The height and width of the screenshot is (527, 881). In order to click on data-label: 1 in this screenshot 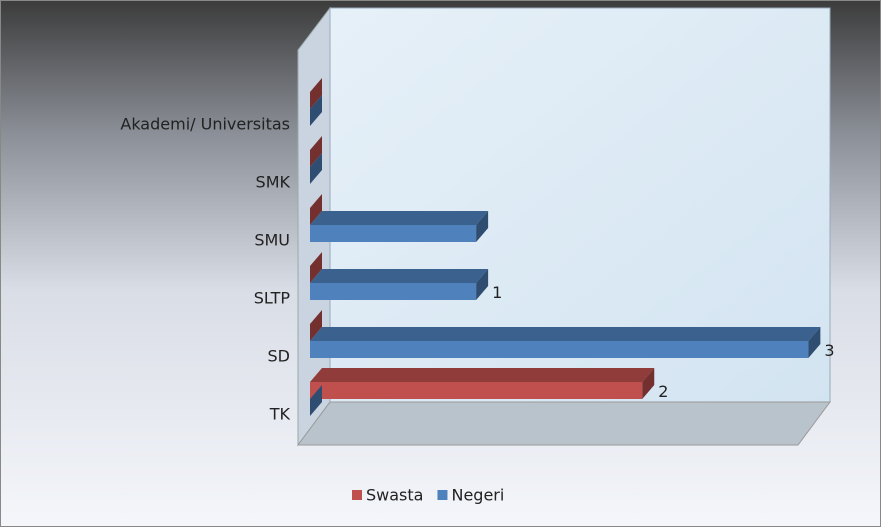, I will do `click(497, 292)`.